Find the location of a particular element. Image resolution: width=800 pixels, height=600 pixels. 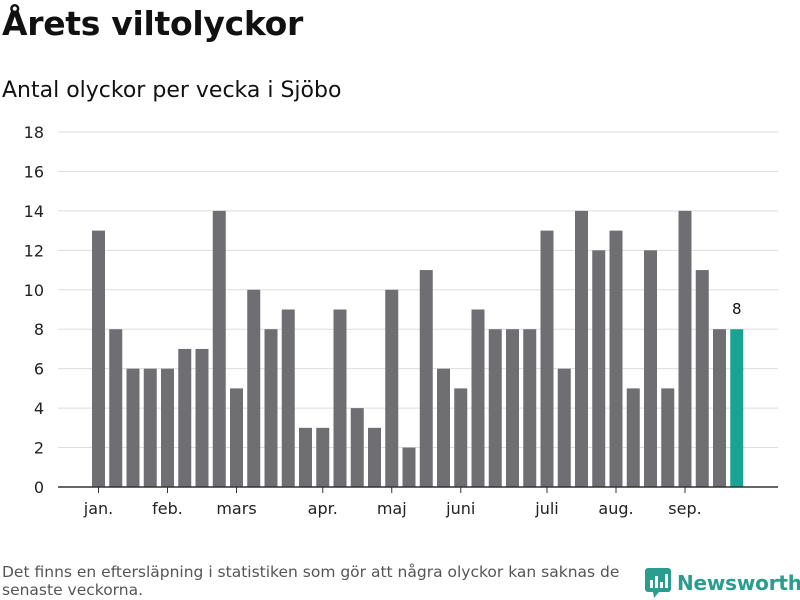

x-tick-label: mars is located at coordinates (236, 508).